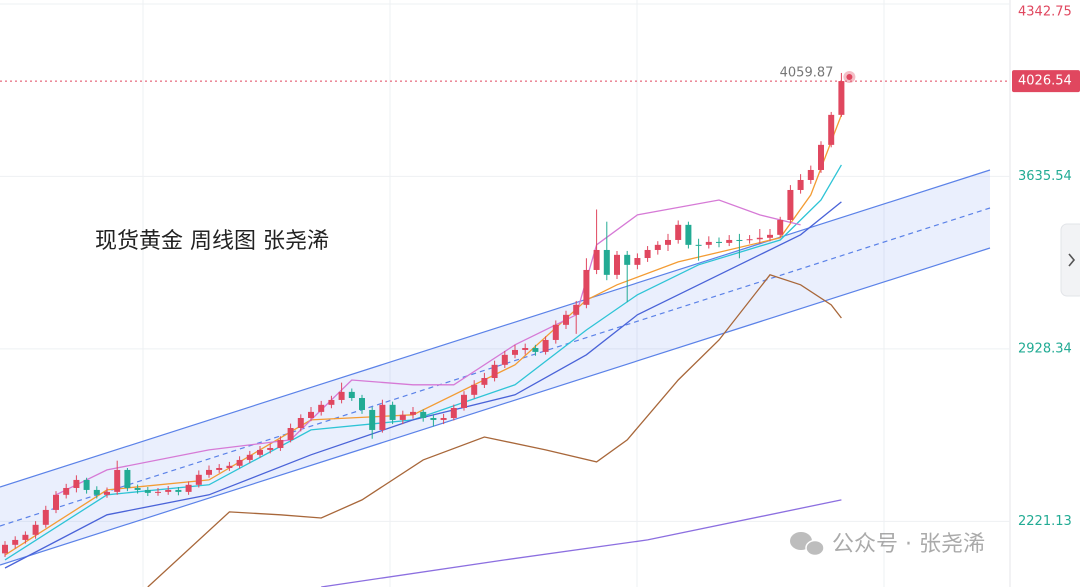  Describe the element at coordinates (1045, 521) in the screenshot. I see `y-tick-label: 2221.13` at that location.